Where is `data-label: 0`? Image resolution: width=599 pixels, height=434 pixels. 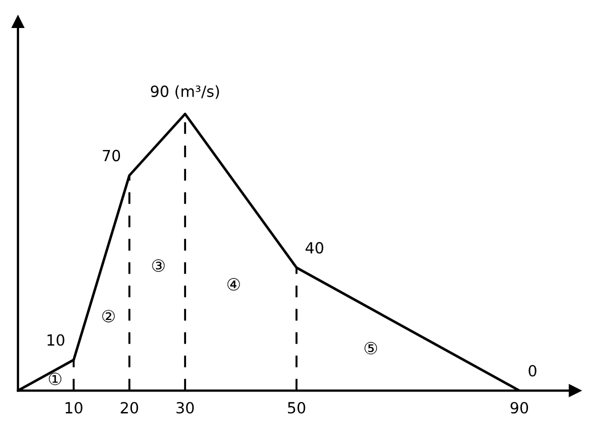
data-label: 0 is located at coordinates (532, 370).